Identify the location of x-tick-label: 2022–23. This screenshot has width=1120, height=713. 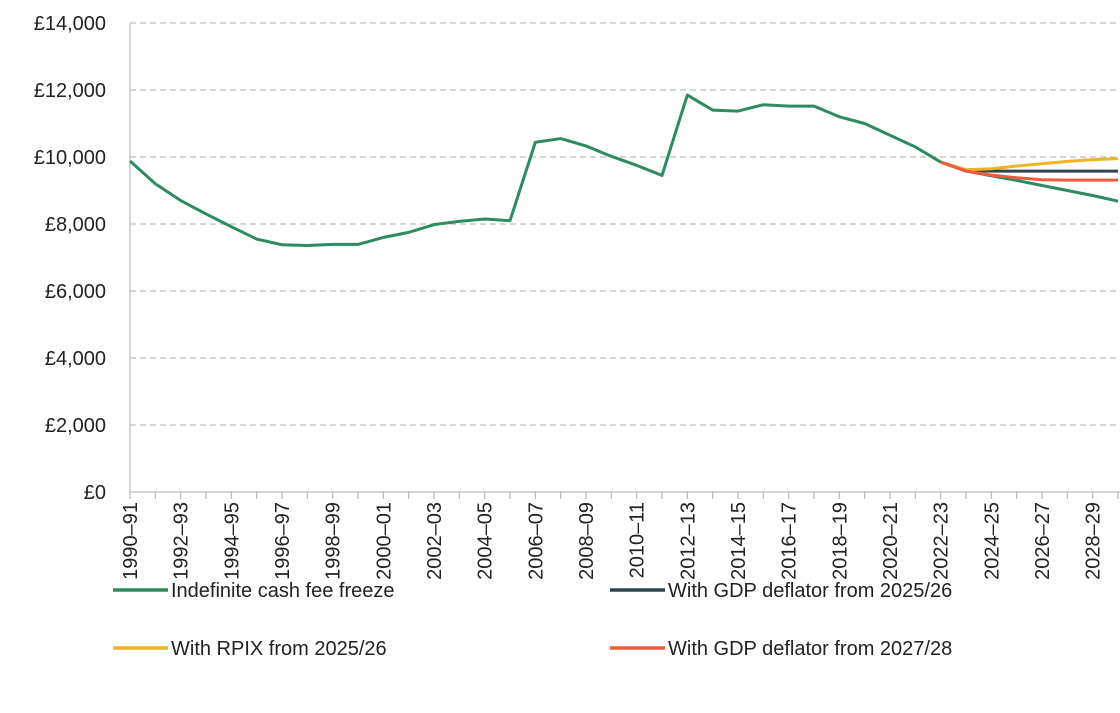
(942, 541).